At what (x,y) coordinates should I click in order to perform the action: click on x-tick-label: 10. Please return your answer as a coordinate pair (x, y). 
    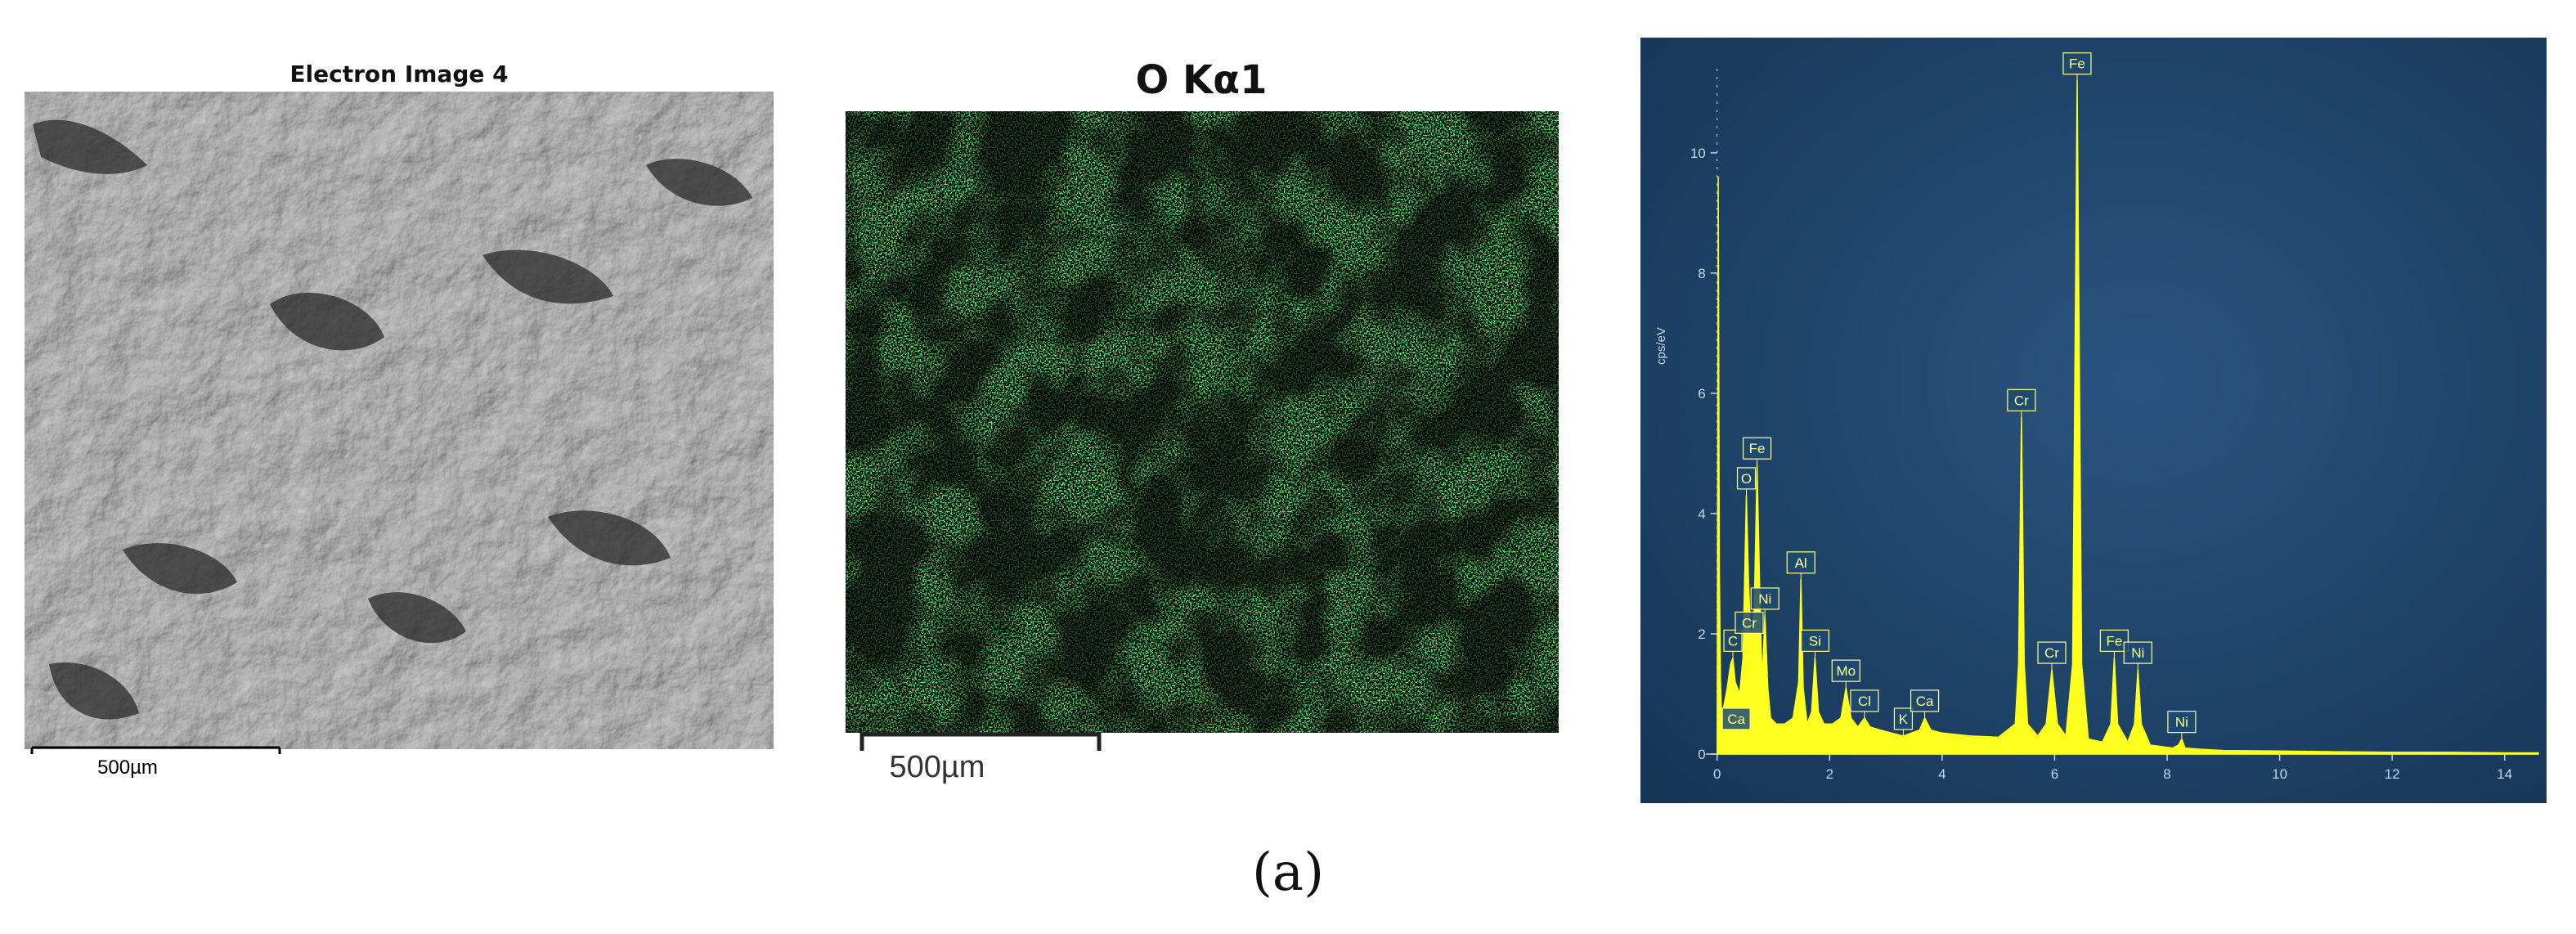
    Looking at the image, I should click on (2280, 774).